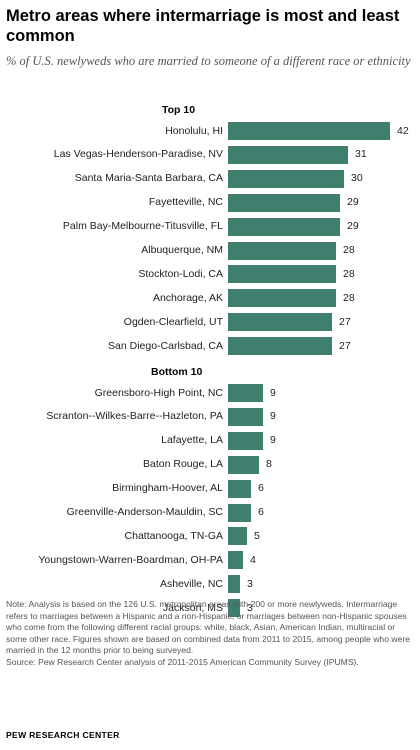 The image size is (420, 750). Describe the element at coordinates (257, 535) in the screenshot. I see `bottom10-value-label: 5` at that location.